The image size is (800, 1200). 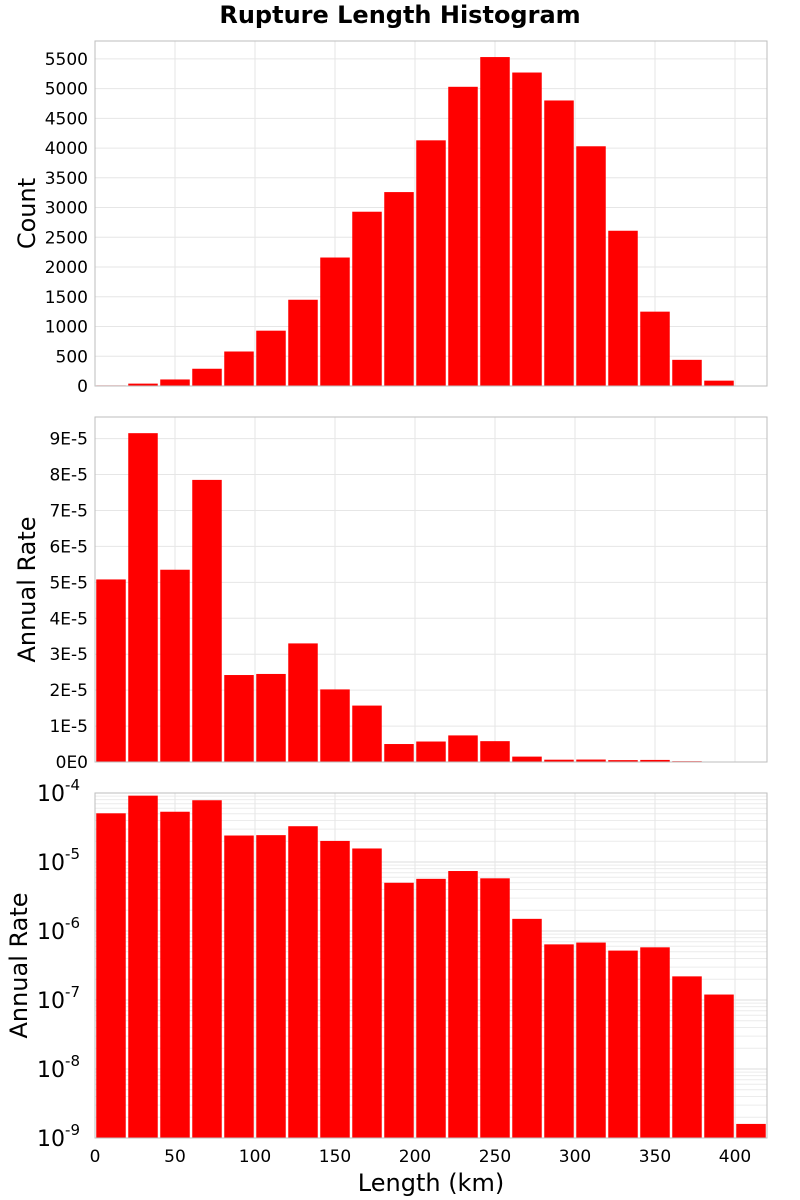 I want to click on y-axis-label: Count, so click(x=27, y=213).